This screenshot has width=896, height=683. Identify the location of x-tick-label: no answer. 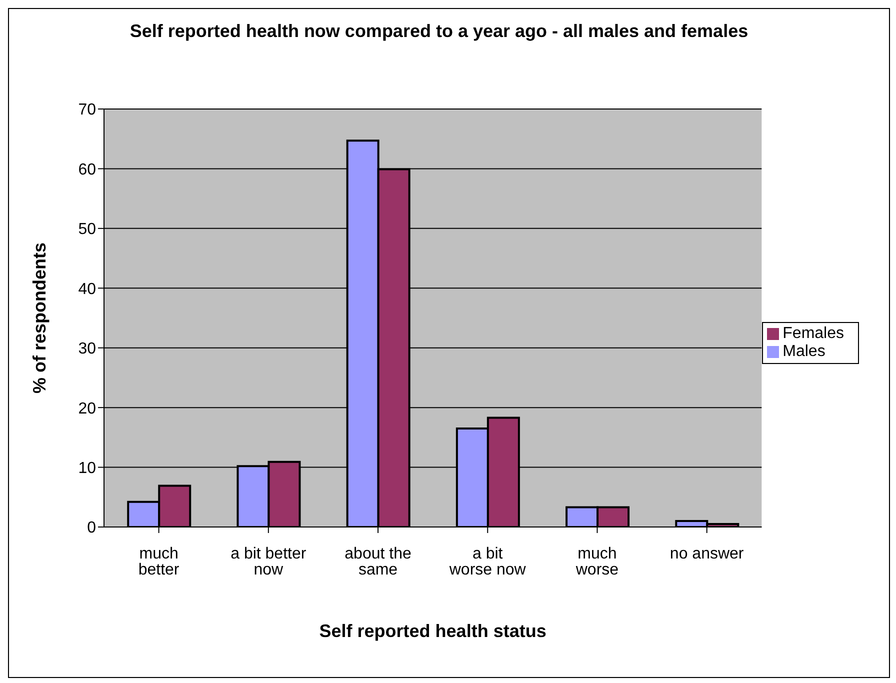
(707, 553).